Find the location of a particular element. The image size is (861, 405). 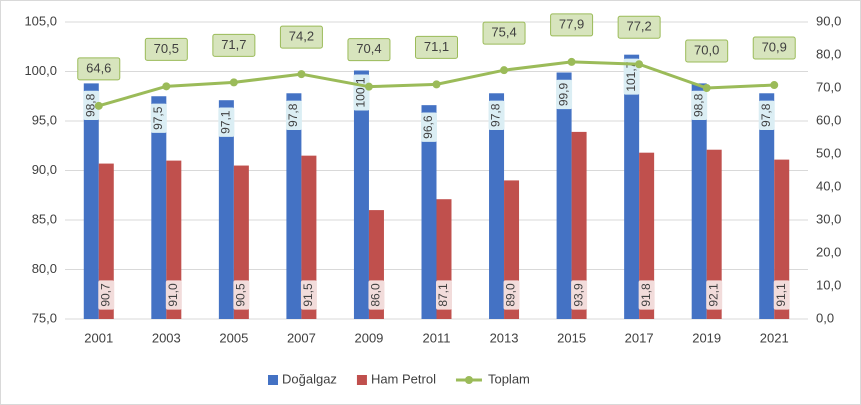

data-label: 91,5 is located at coordinates (308, 295).